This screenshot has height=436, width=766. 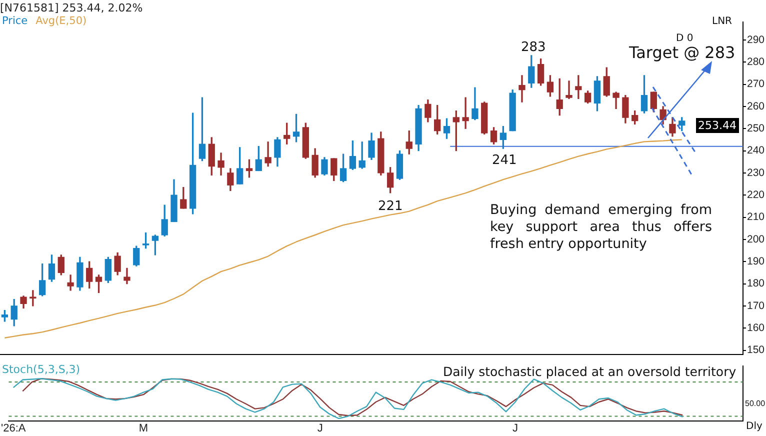 I want to click on y-tick-label: 290, so click(x=756, y=40).